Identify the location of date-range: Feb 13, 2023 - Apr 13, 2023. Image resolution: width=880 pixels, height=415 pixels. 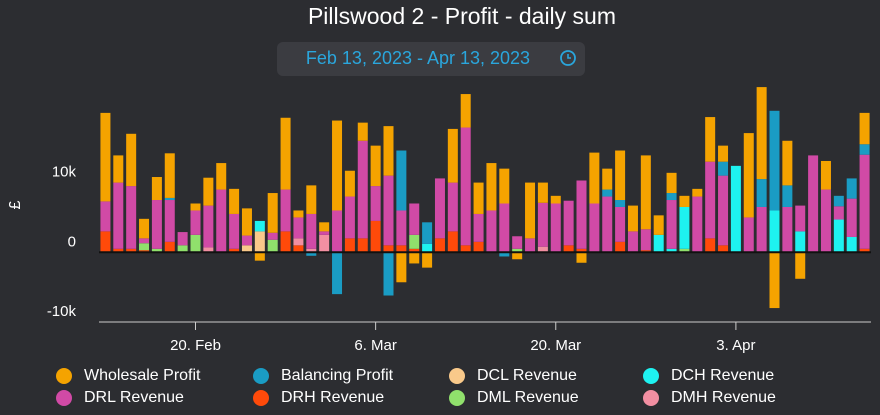
(418, 58).